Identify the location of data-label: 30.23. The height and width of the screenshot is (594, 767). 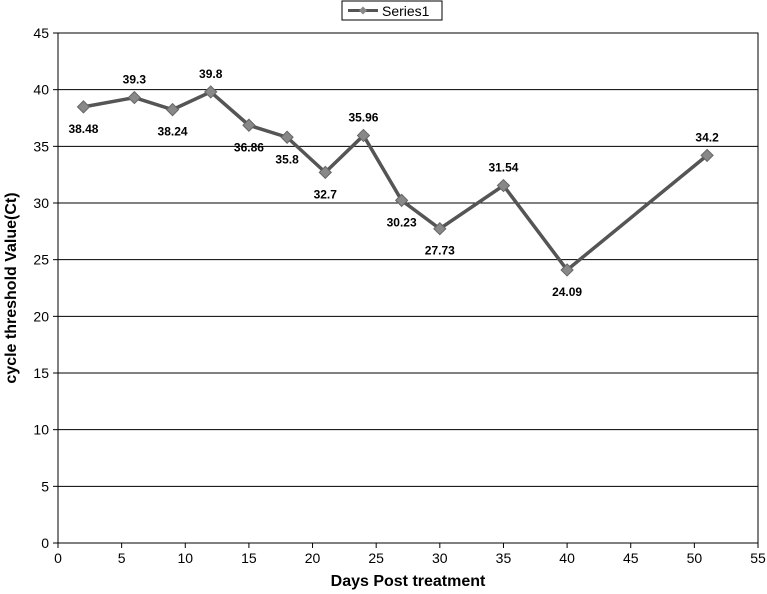
(402, 222).